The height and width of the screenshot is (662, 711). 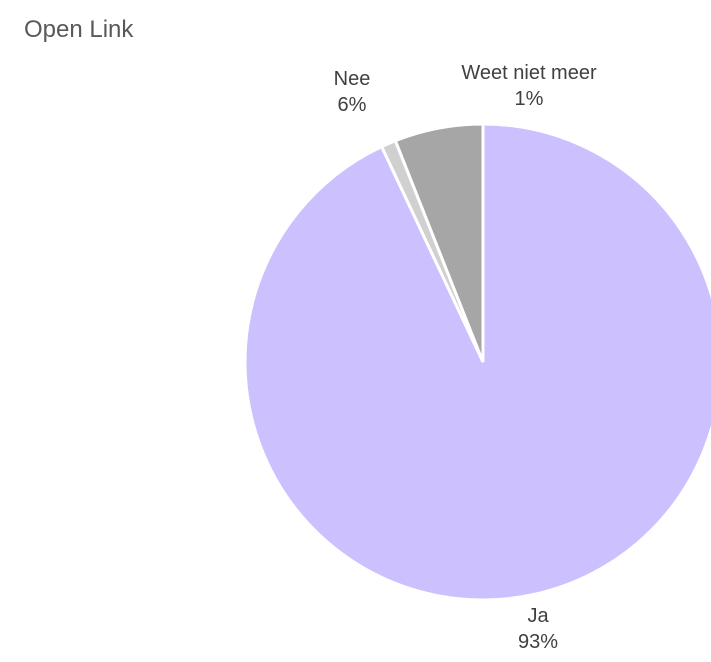 I want to click on slice-label-nee-name: Nee, so click(x=352, y=79).